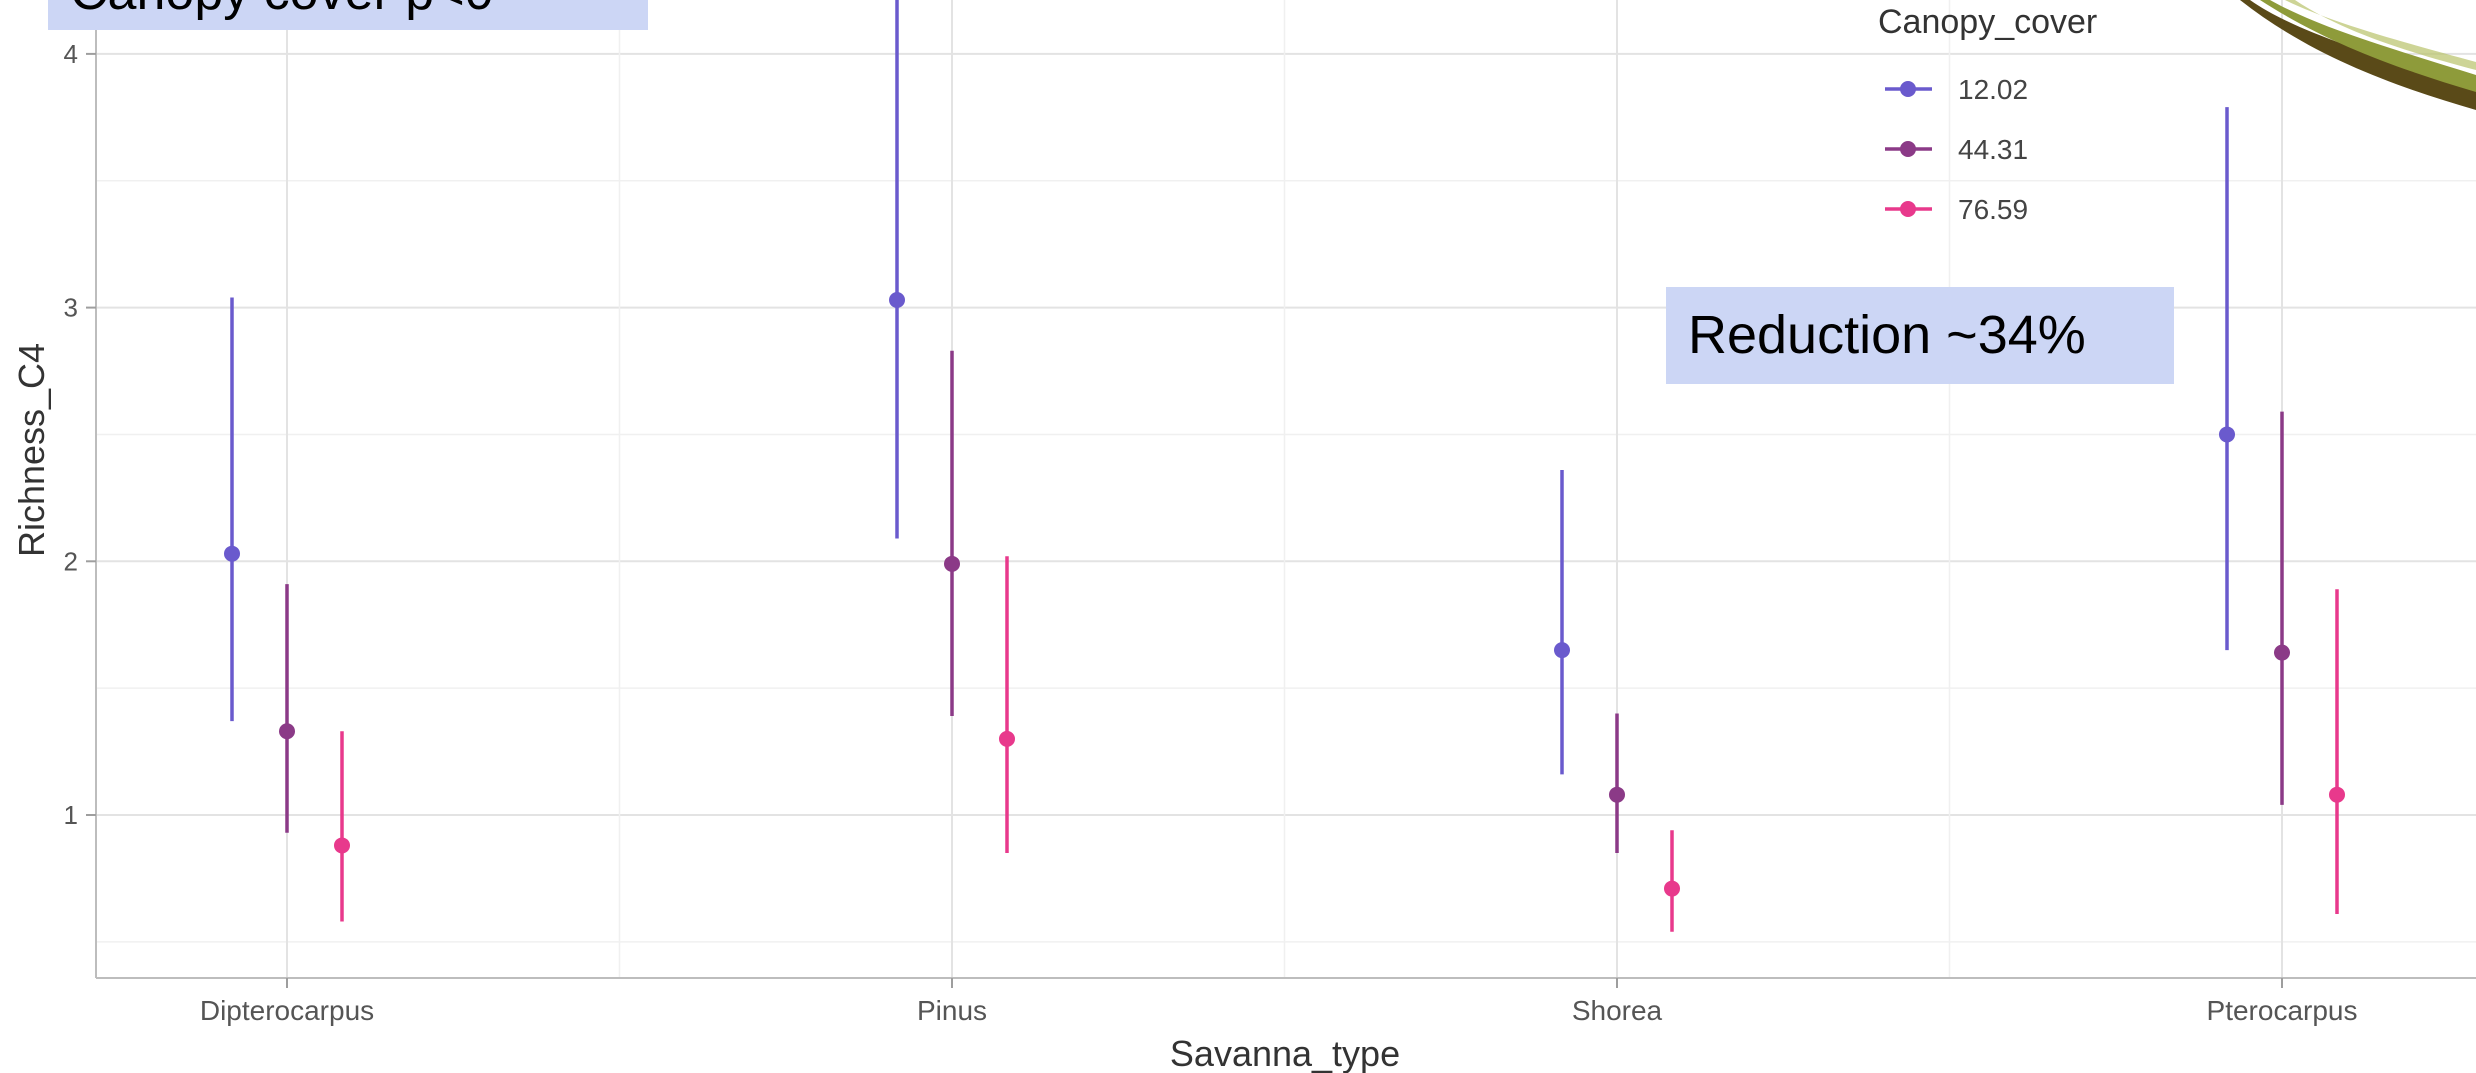 This screenshot has height=1073, width=2476. Describe the element at coordinates (1993, 209) in the screenshot. I see `legend-label: 76.59` at that location.